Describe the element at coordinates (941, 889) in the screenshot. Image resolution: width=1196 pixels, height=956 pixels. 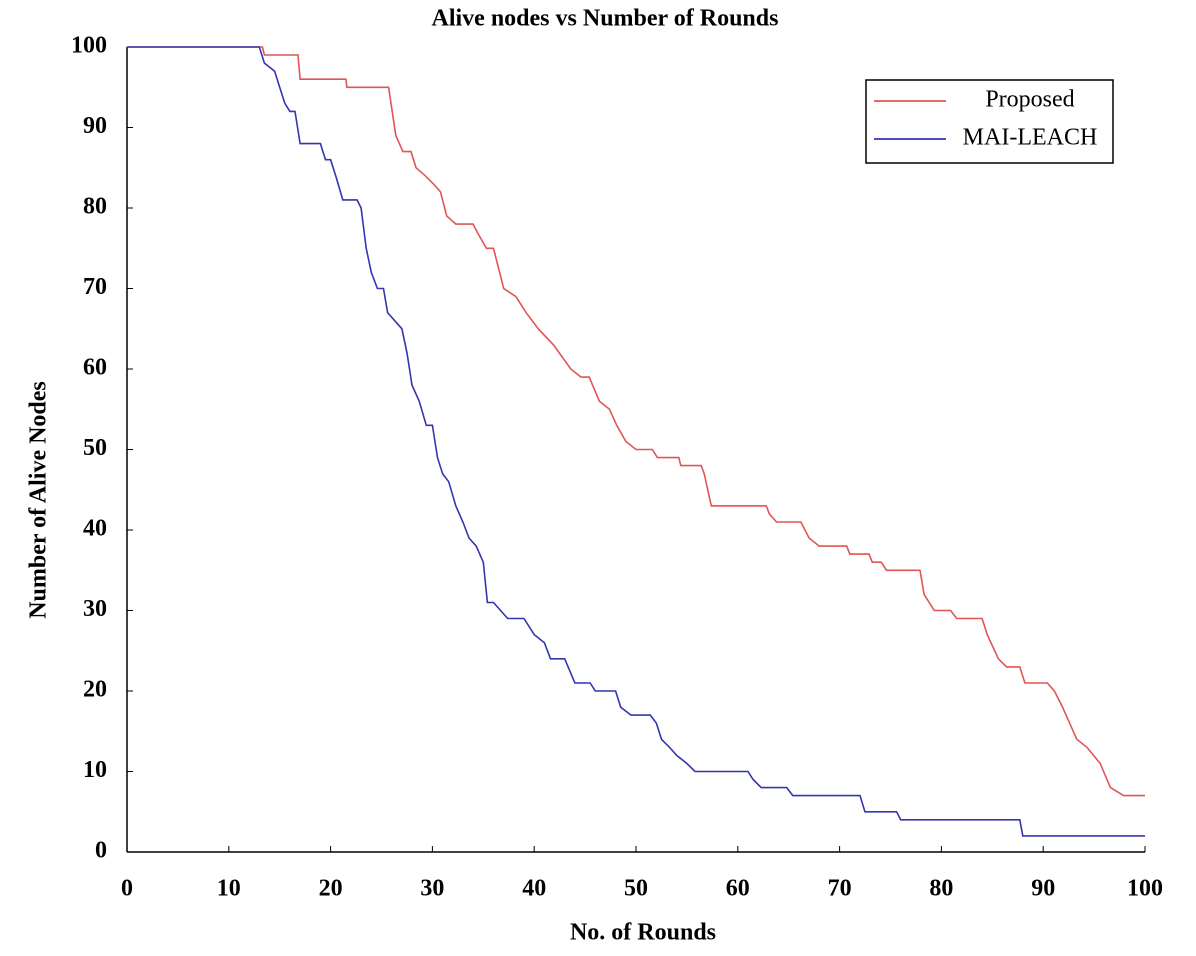
I see `x-tick-label: 80` at that location.